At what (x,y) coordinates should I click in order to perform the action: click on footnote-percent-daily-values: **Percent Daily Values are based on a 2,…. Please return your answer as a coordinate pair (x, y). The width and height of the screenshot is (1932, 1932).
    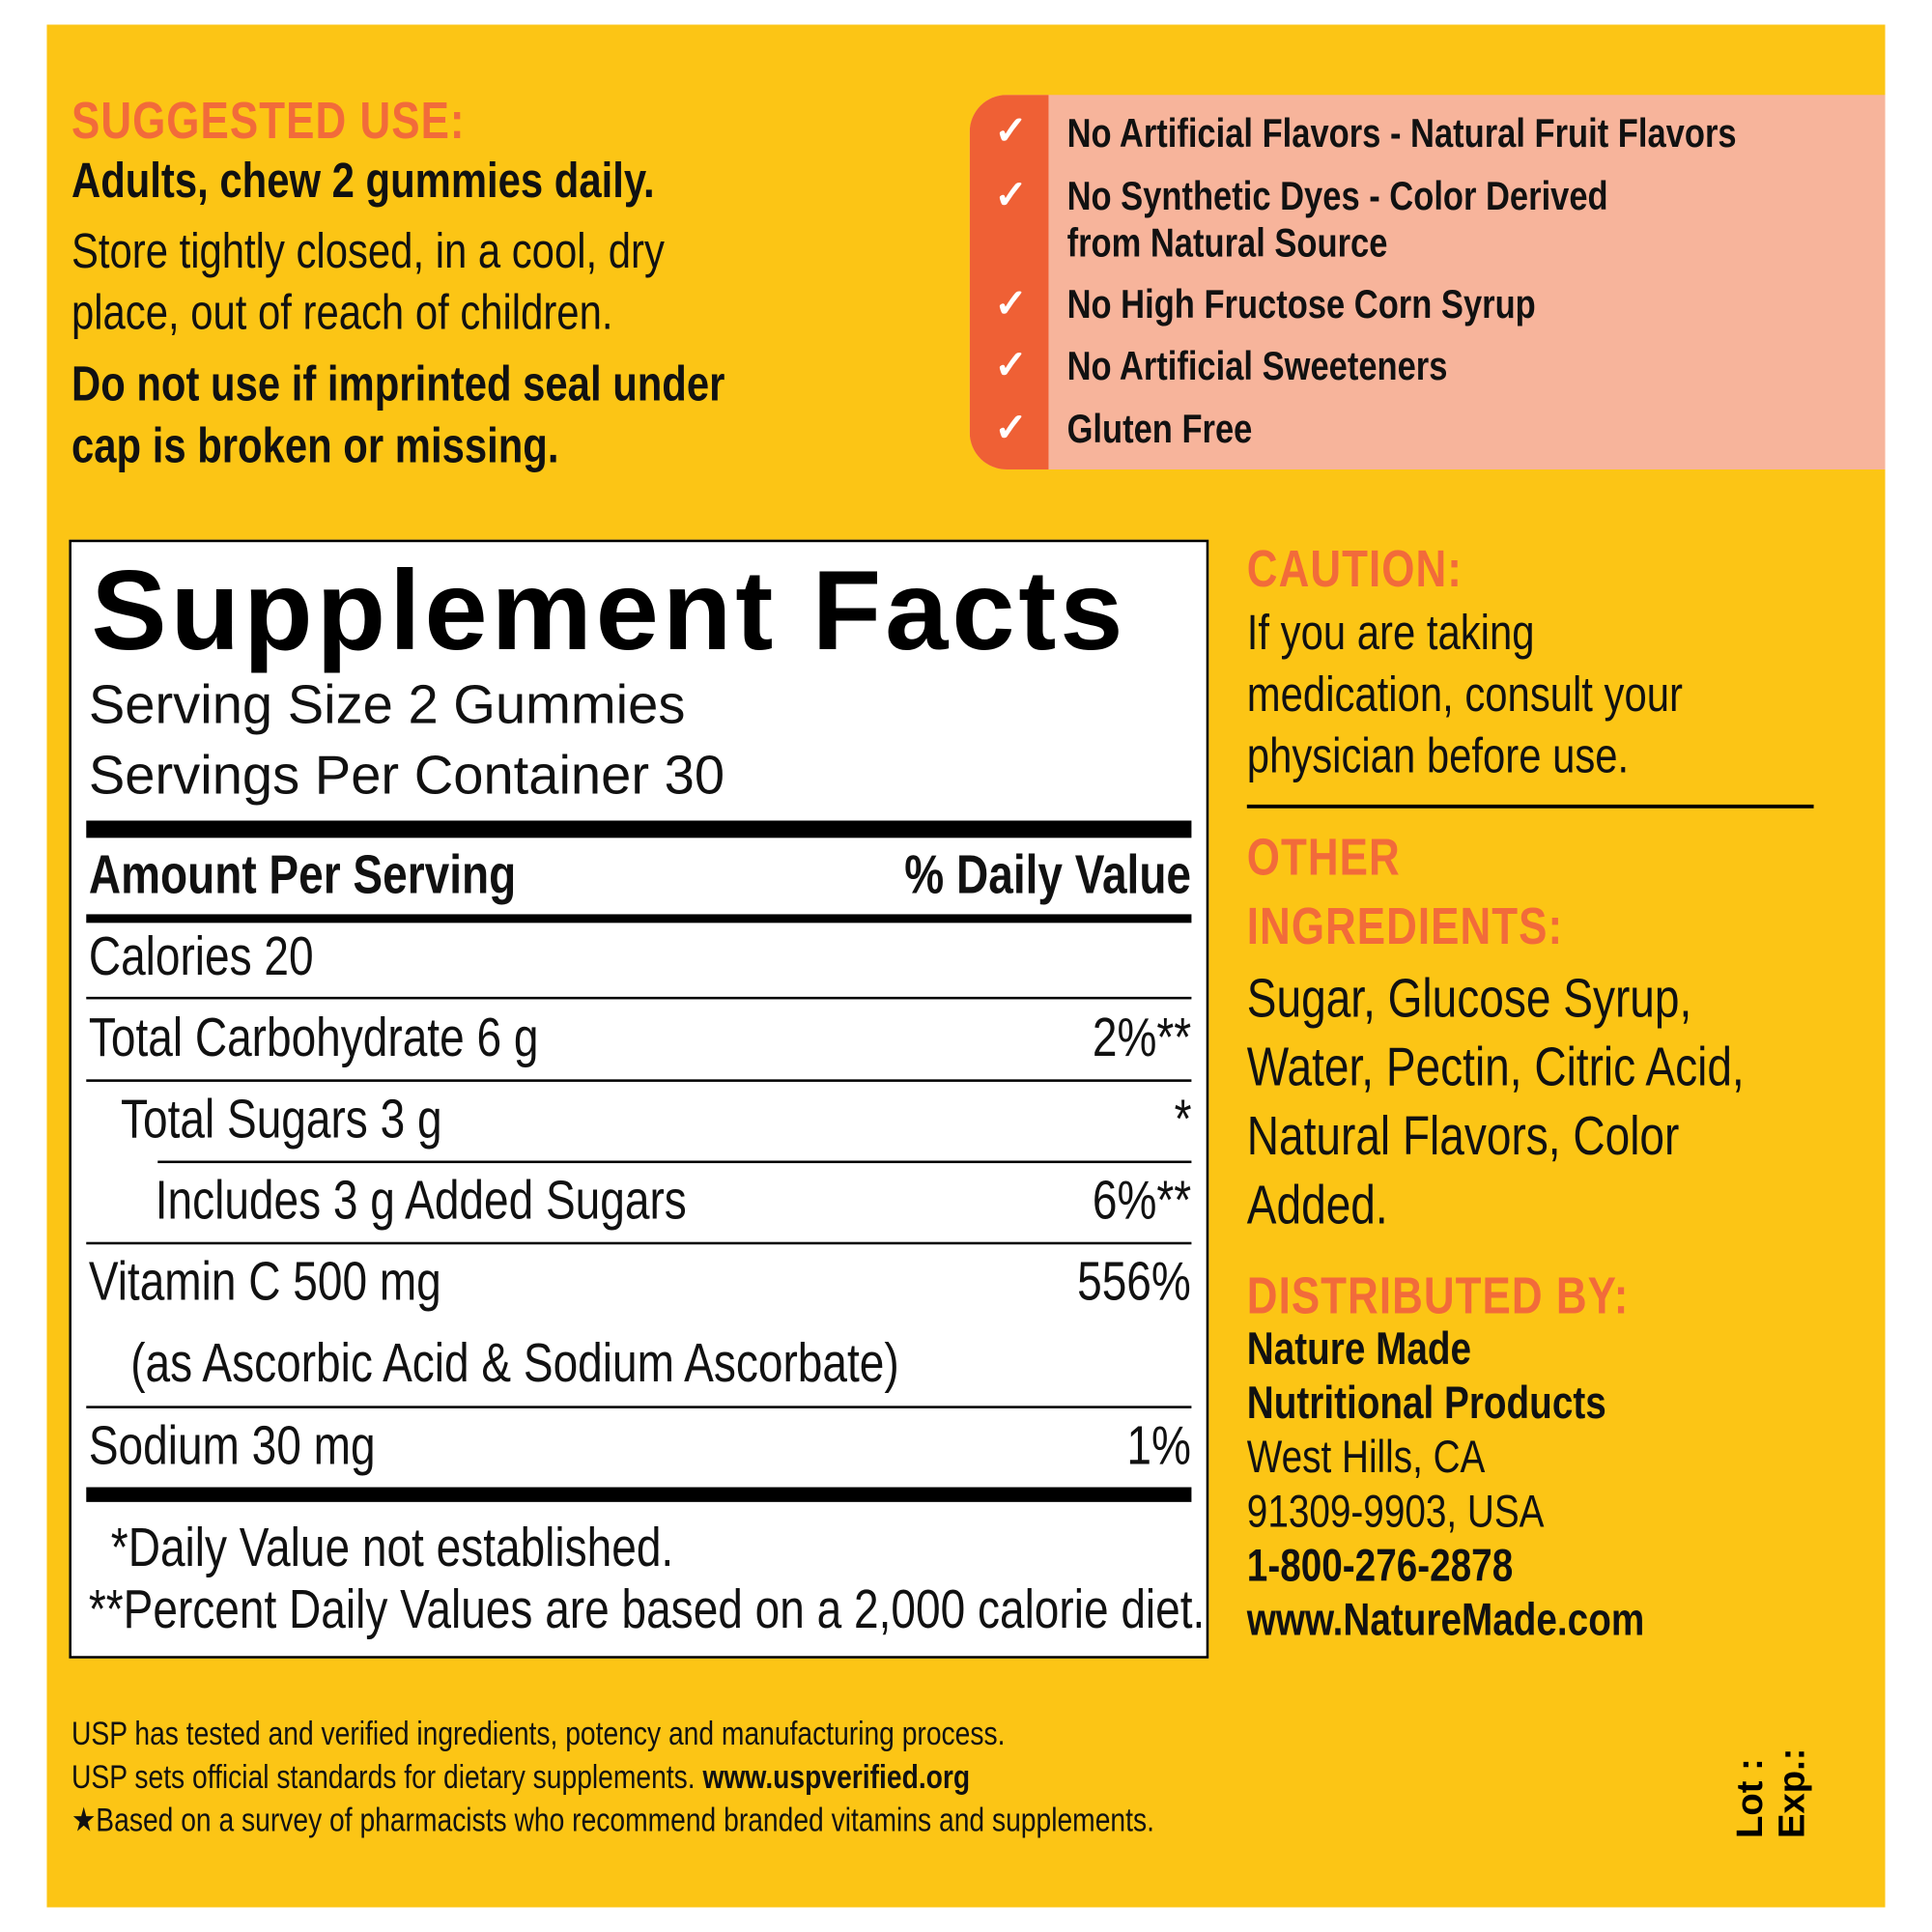
    Looking at the image, I should click on (647, 1609).